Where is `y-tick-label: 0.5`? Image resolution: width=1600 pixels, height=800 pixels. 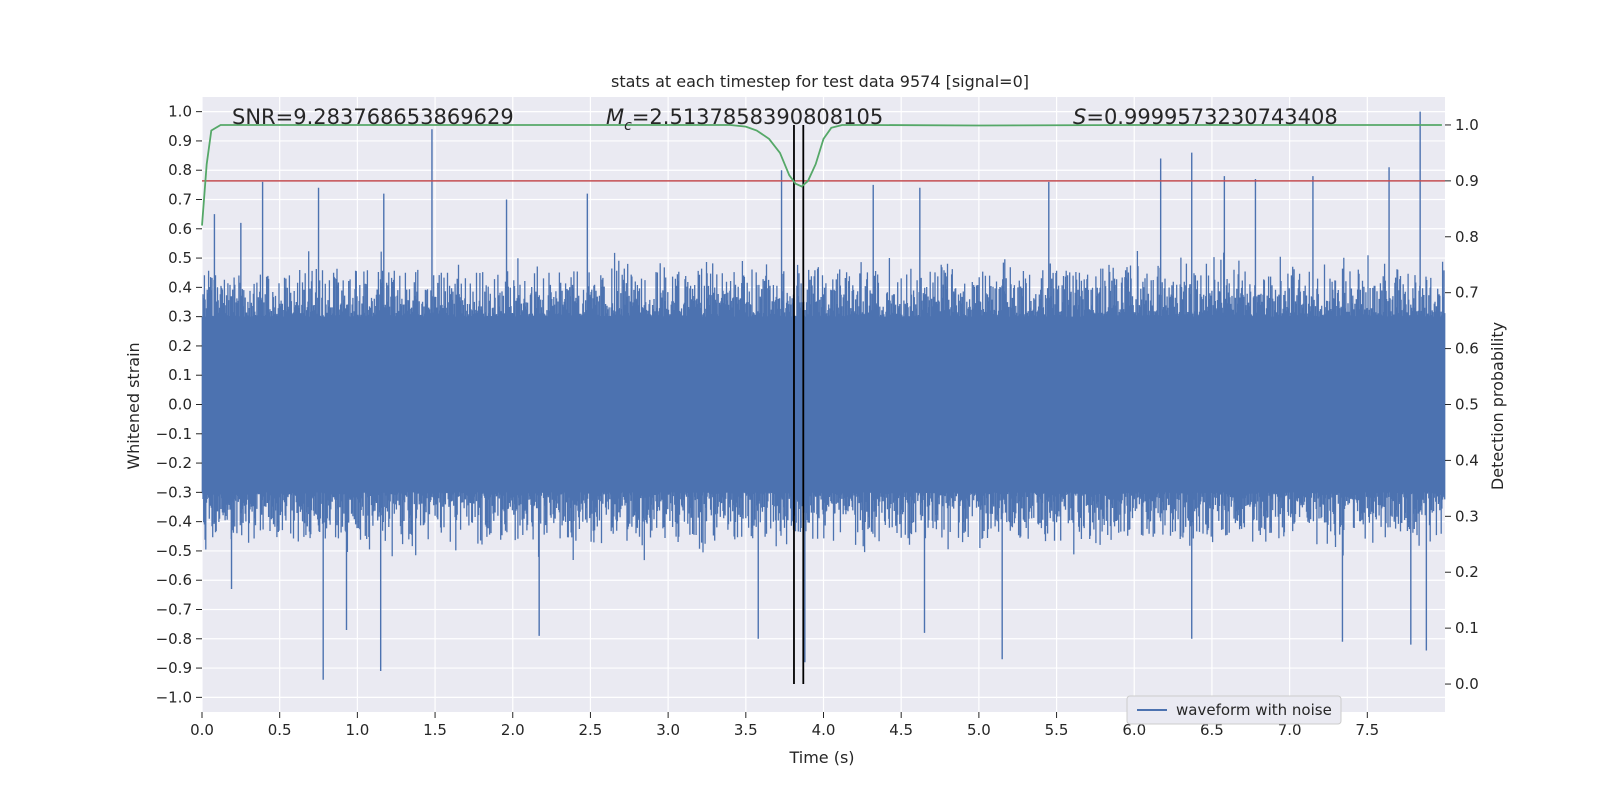
y-tick-label: 0.5 is located at coordinates (180, 258).